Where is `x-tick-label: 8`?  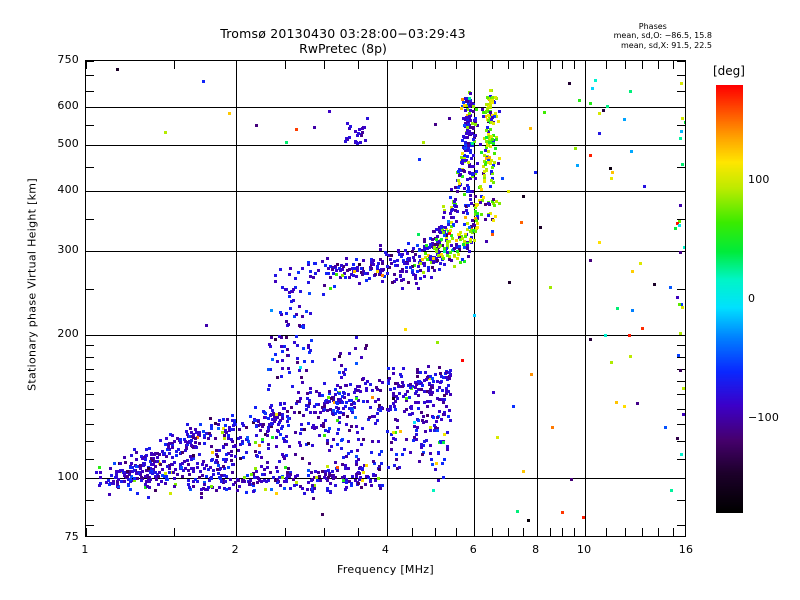
x-tick-label: 8 is located at coordinates (536, 549).